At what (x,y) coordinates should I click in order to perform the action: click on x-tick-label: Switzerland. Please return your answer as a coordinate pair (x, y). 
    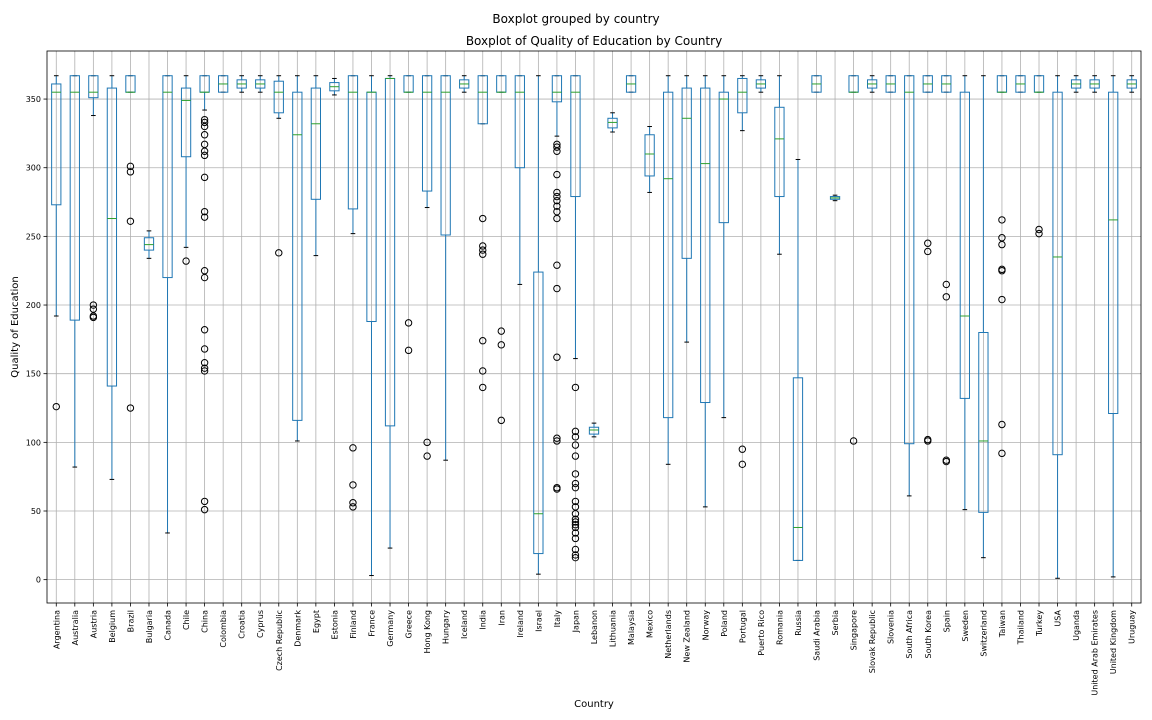
    Looking at the image, I should click on (983, 633).